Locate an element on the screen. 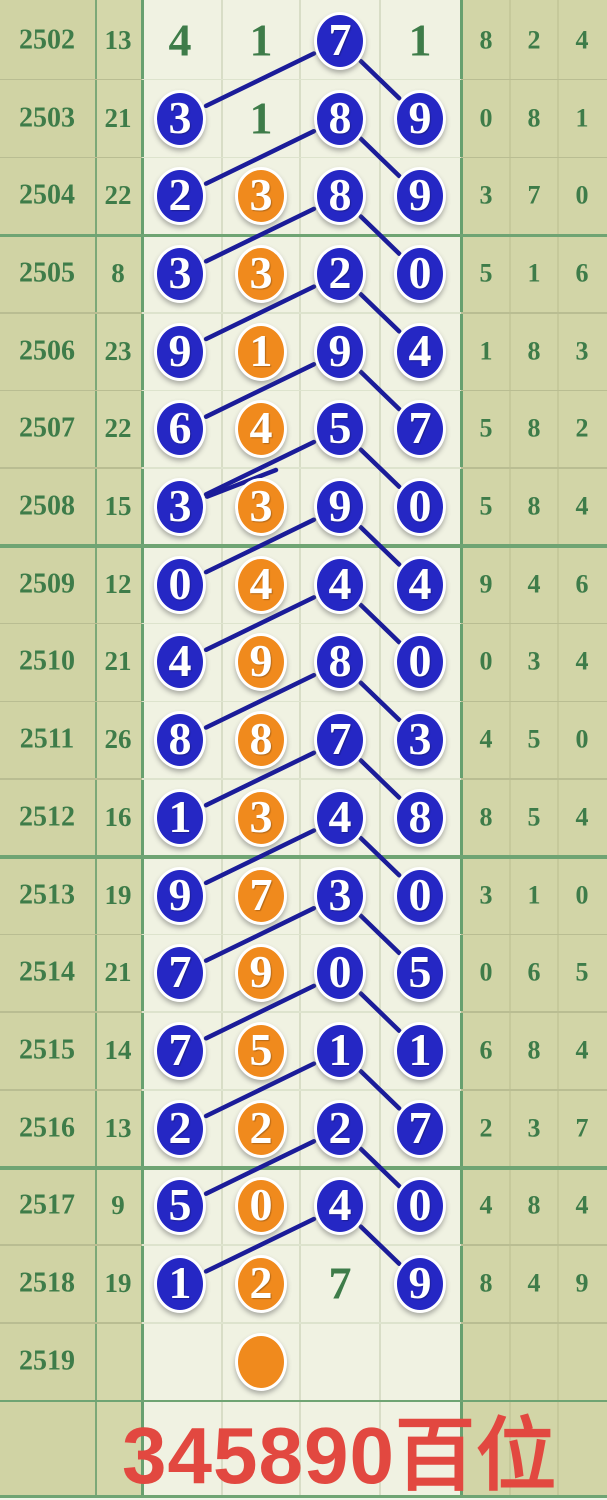 This screenshot has height=1500, width=607. period-cell: 2512 is located at coordinates (47, 817).